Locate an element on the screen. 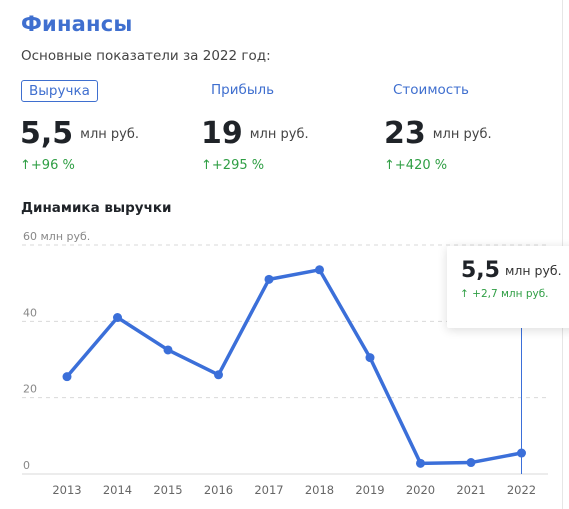  metric-revenue-change: ↑+96 % is located at coordinates (47, 165).